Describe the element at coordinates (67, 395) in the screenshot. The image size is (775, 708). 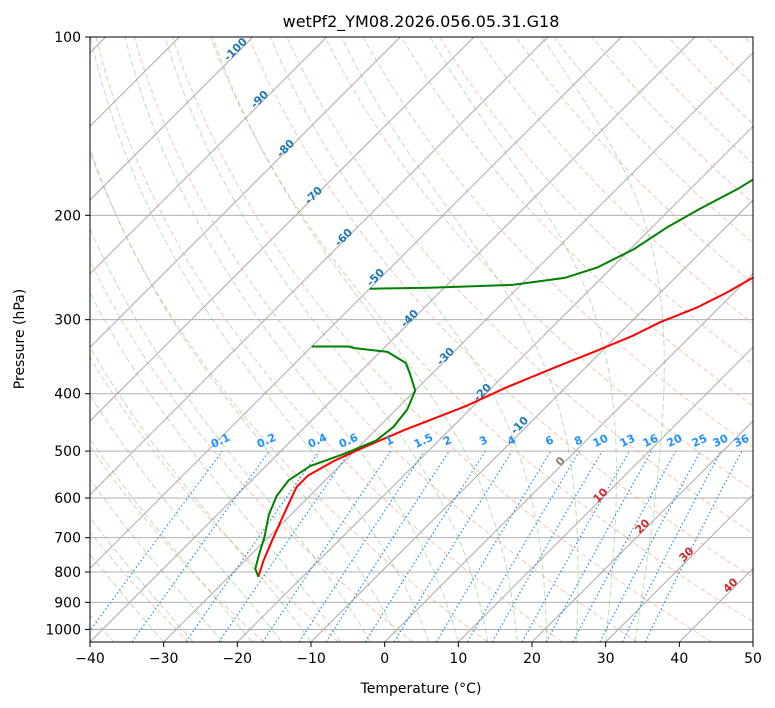
I see `y-tick-label: 400` at that location.